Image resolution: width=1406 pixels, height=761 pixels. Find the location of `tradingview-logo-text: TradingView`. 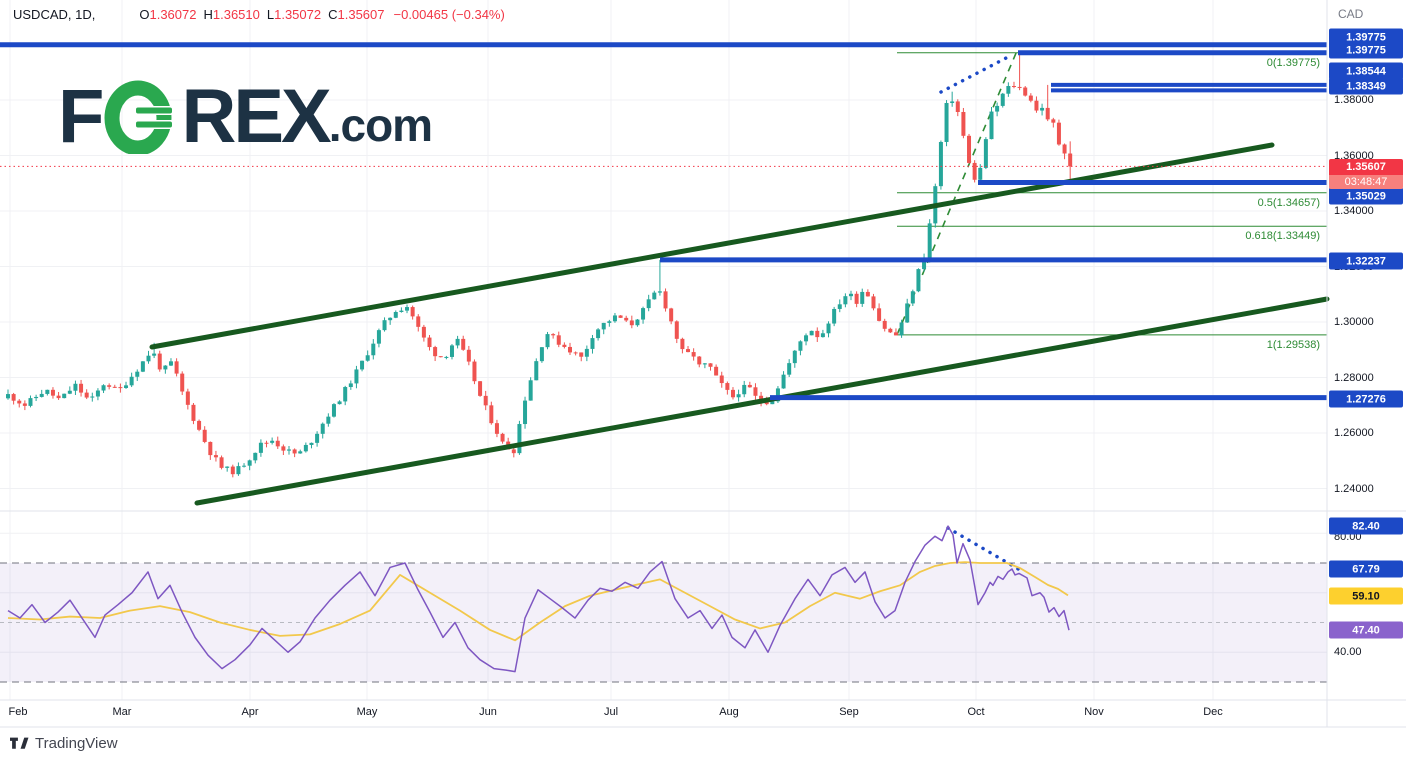

tradingview-logo-text: TradingView is located at coordinates (76, 743).